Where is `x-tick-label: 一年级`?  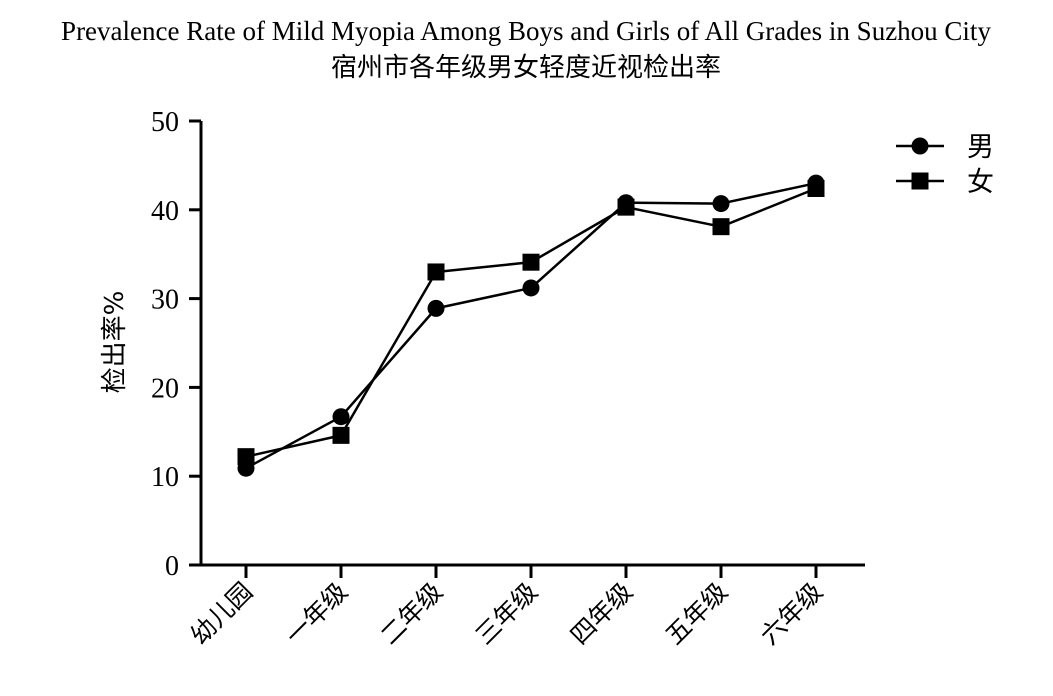
x-tick-label: 一年级 is located at coordinates (317, 614).